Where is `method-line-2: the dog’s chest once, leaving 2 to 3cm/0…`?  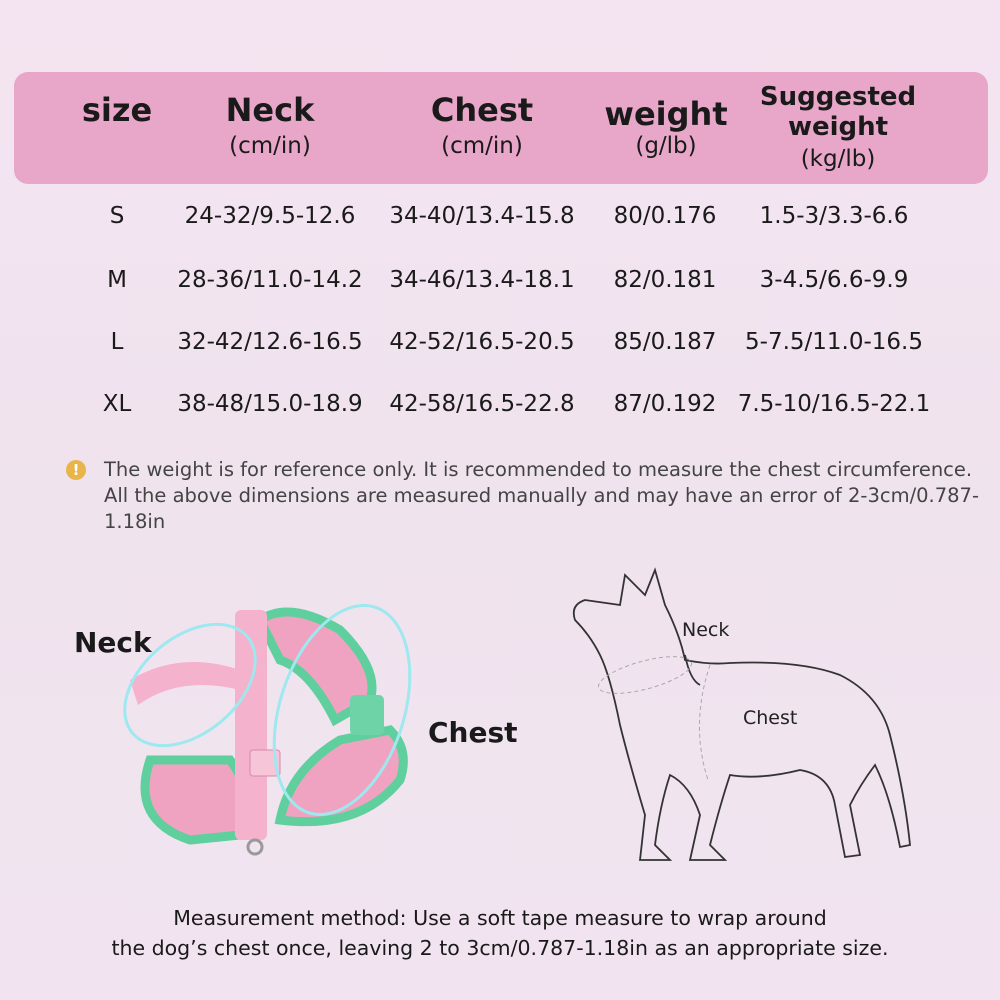 method-line-2: the dog’s chest once, leaving 2 to 3cm/0… is located at coordinates (500, 948).